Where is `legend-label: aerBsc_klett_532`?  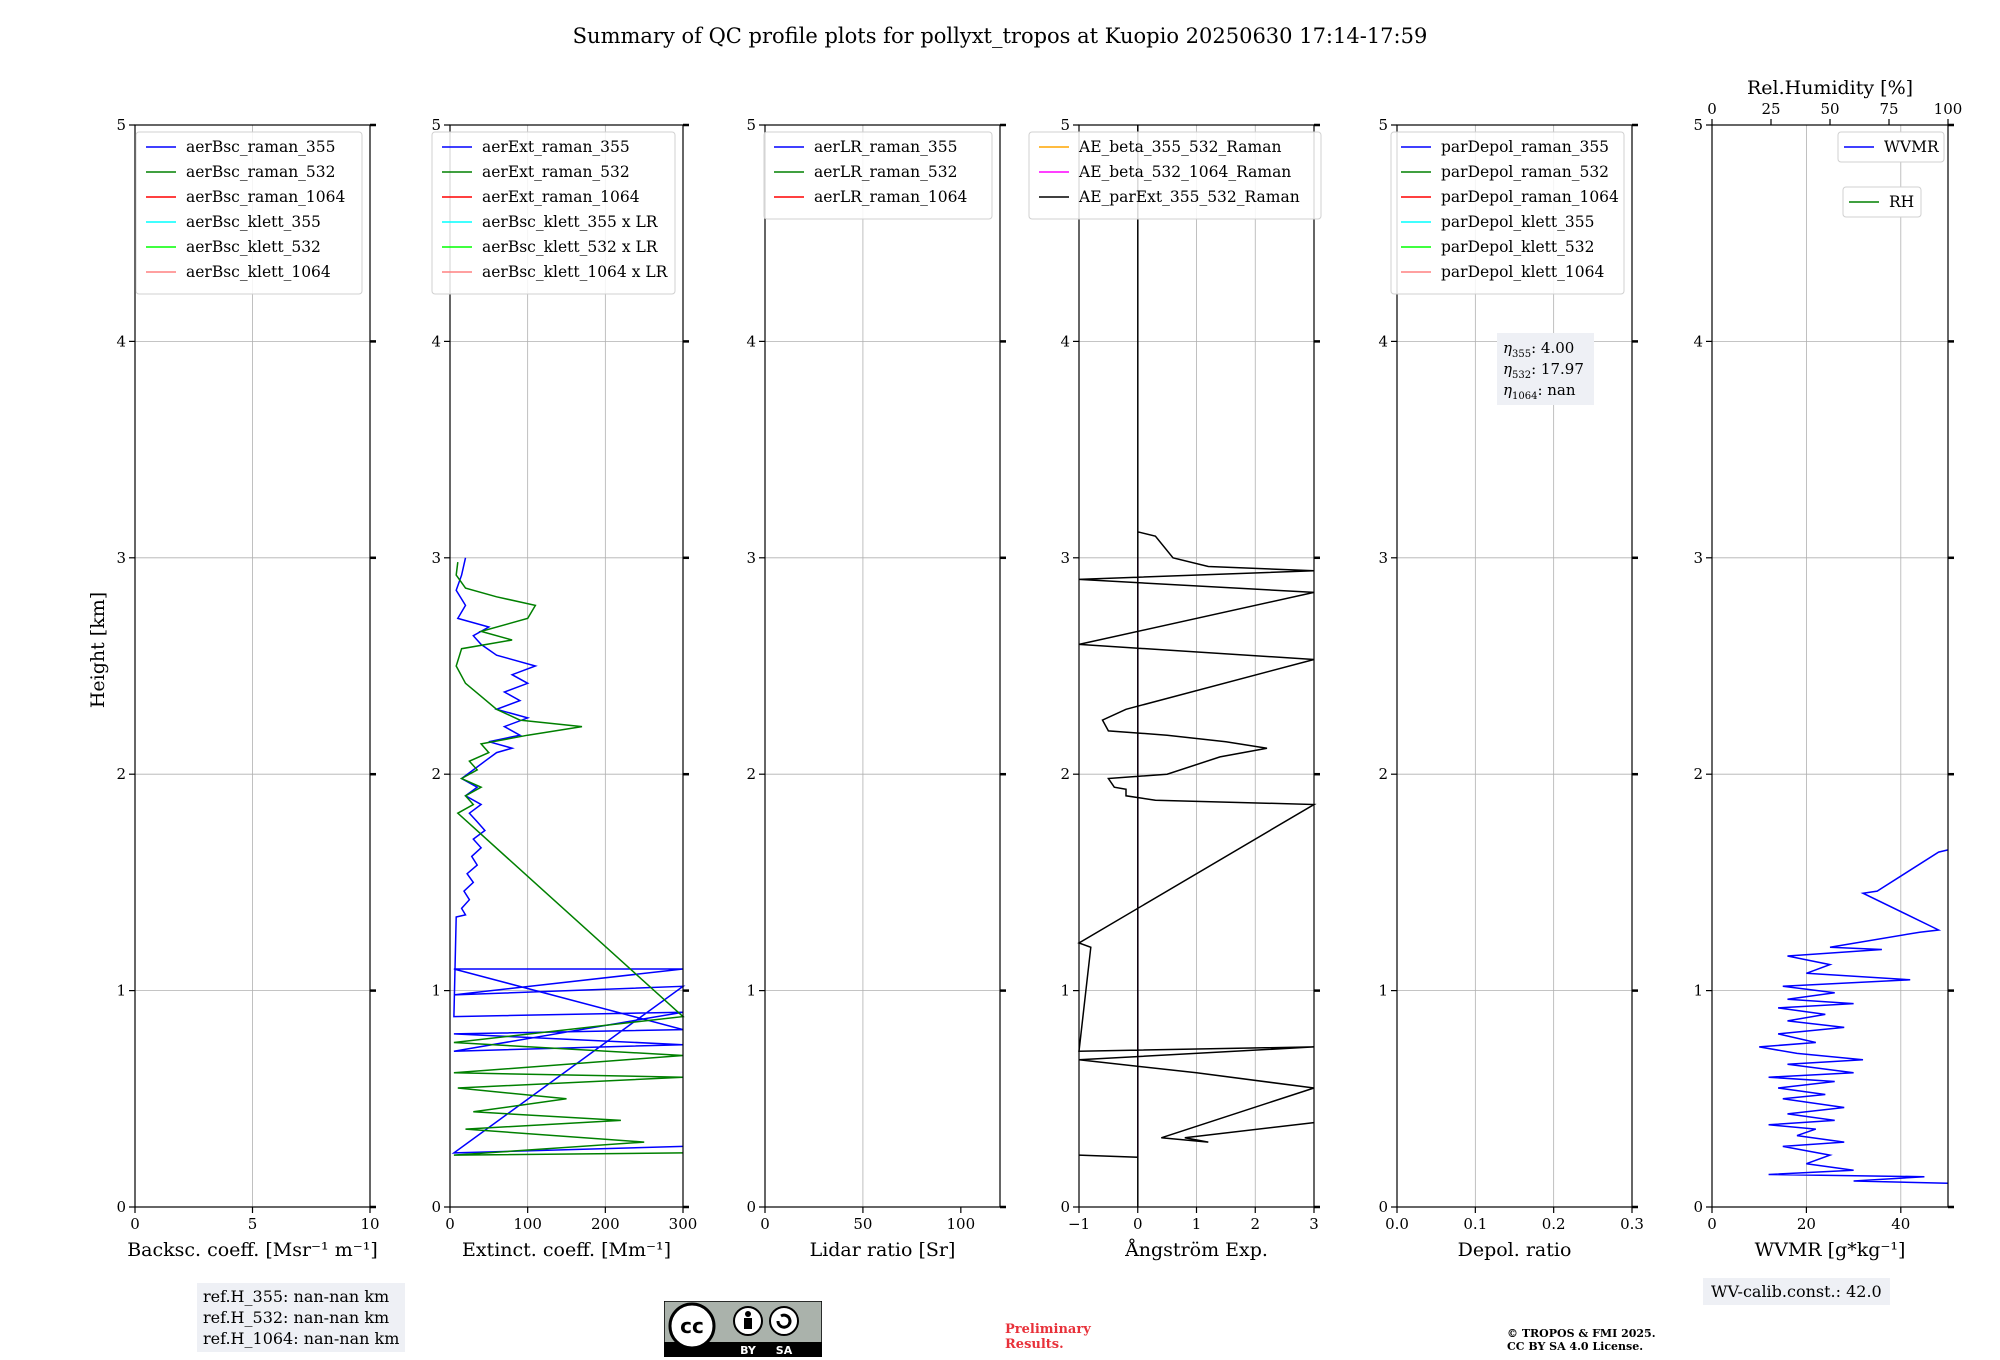 legend-label: aerBsc_klett_532 is located at coordinates (253, 247).